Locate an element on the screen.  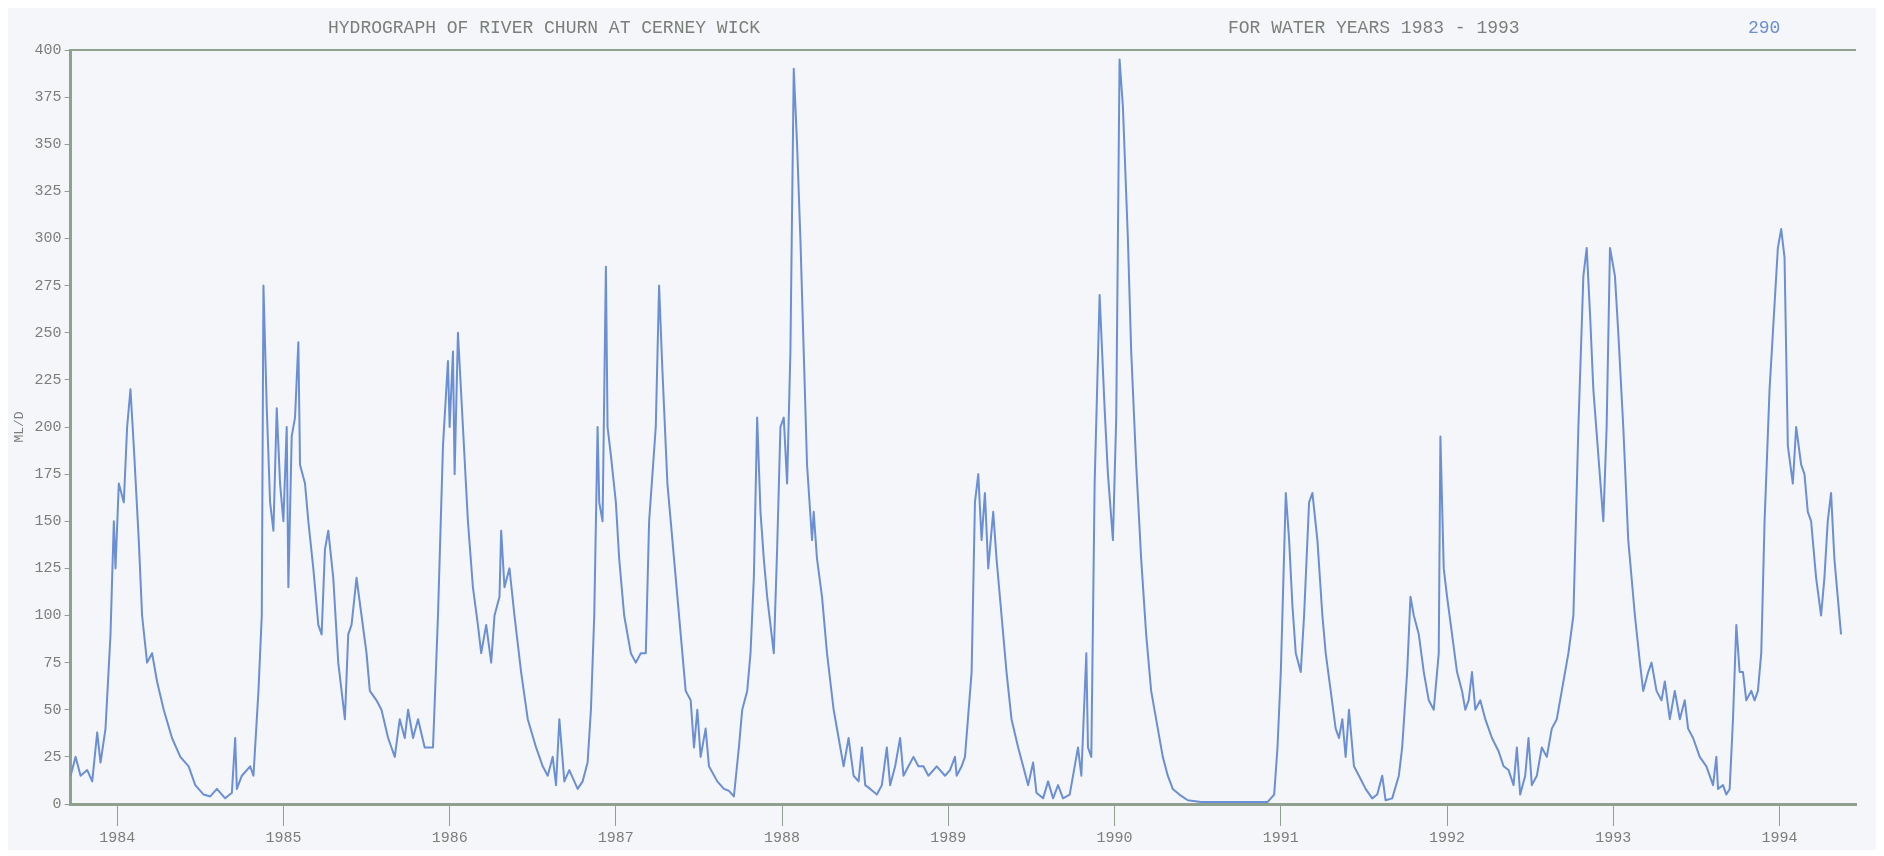
y-tick-label: 375 is located at coordinates (48, 98).